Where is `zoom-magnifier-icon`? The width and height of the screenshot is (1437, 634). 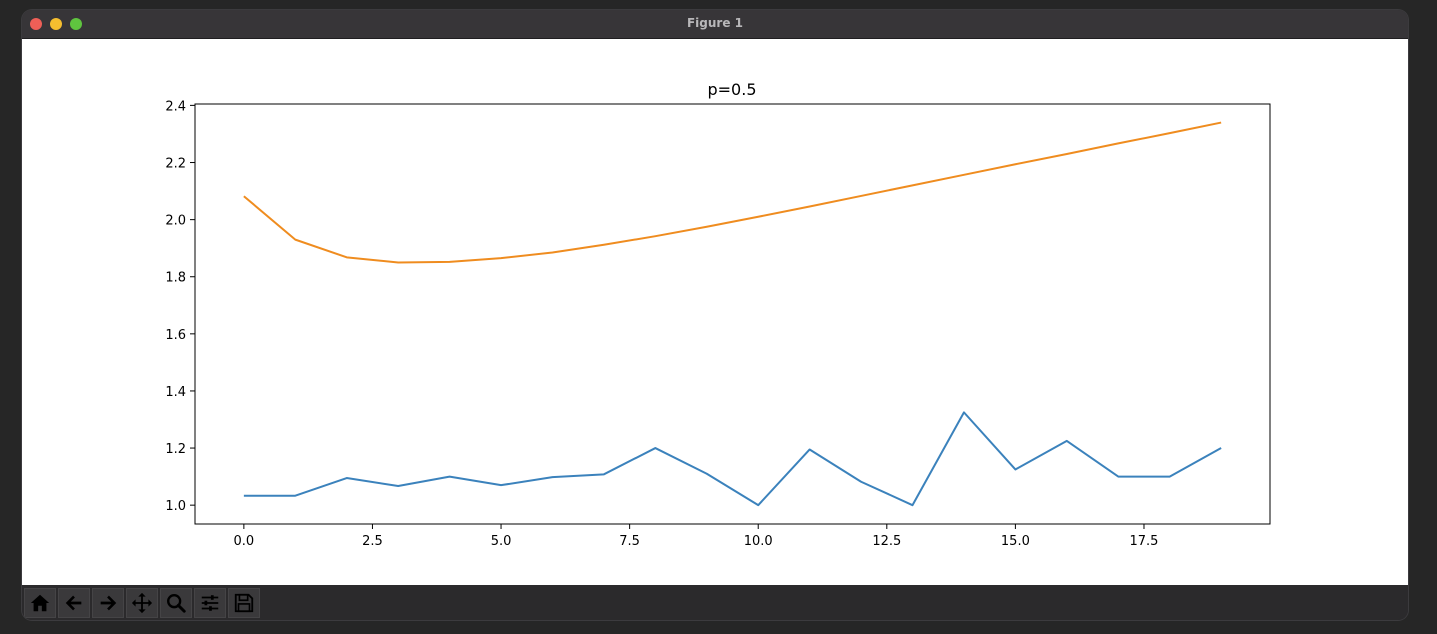 zoom-magnifier-icon is located at coordinates (176, 603).